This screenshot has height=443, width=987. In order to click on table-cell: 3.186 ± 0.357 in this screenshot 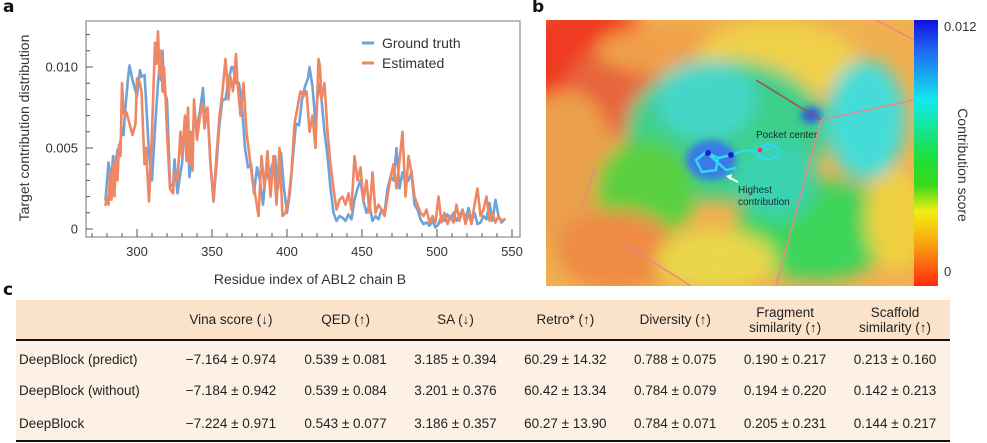, I will do `click(455, 423)`.